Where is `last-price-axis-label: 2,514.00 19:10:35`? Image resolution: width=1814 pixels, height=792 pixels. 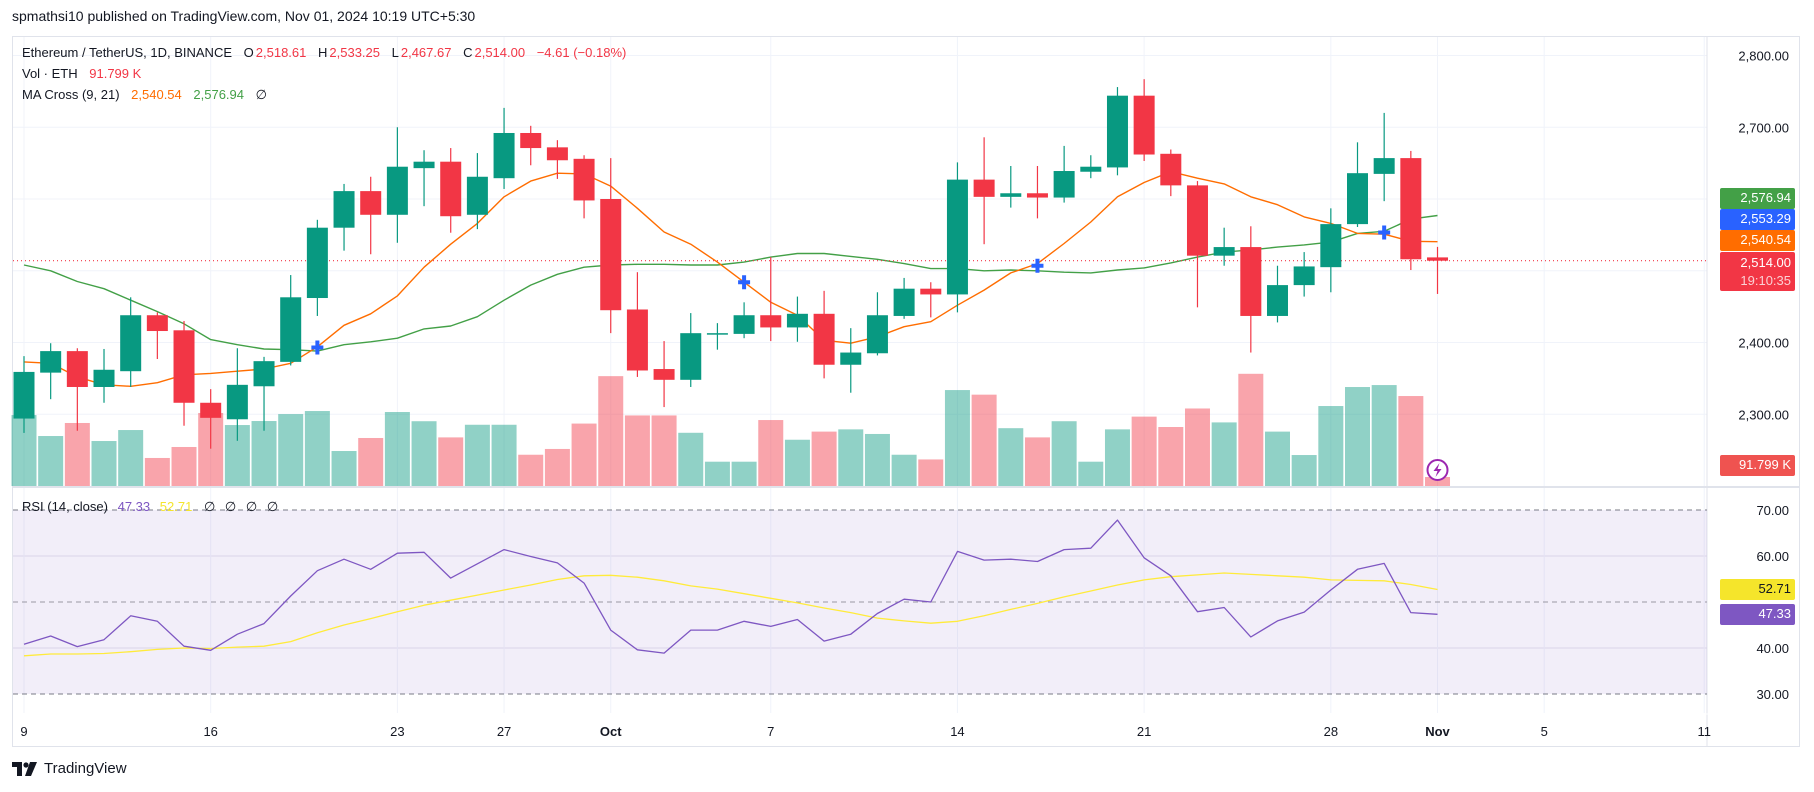 last-price-axis-label: 2,514.00 19:10:35 is located at coordinates (1757, 271).